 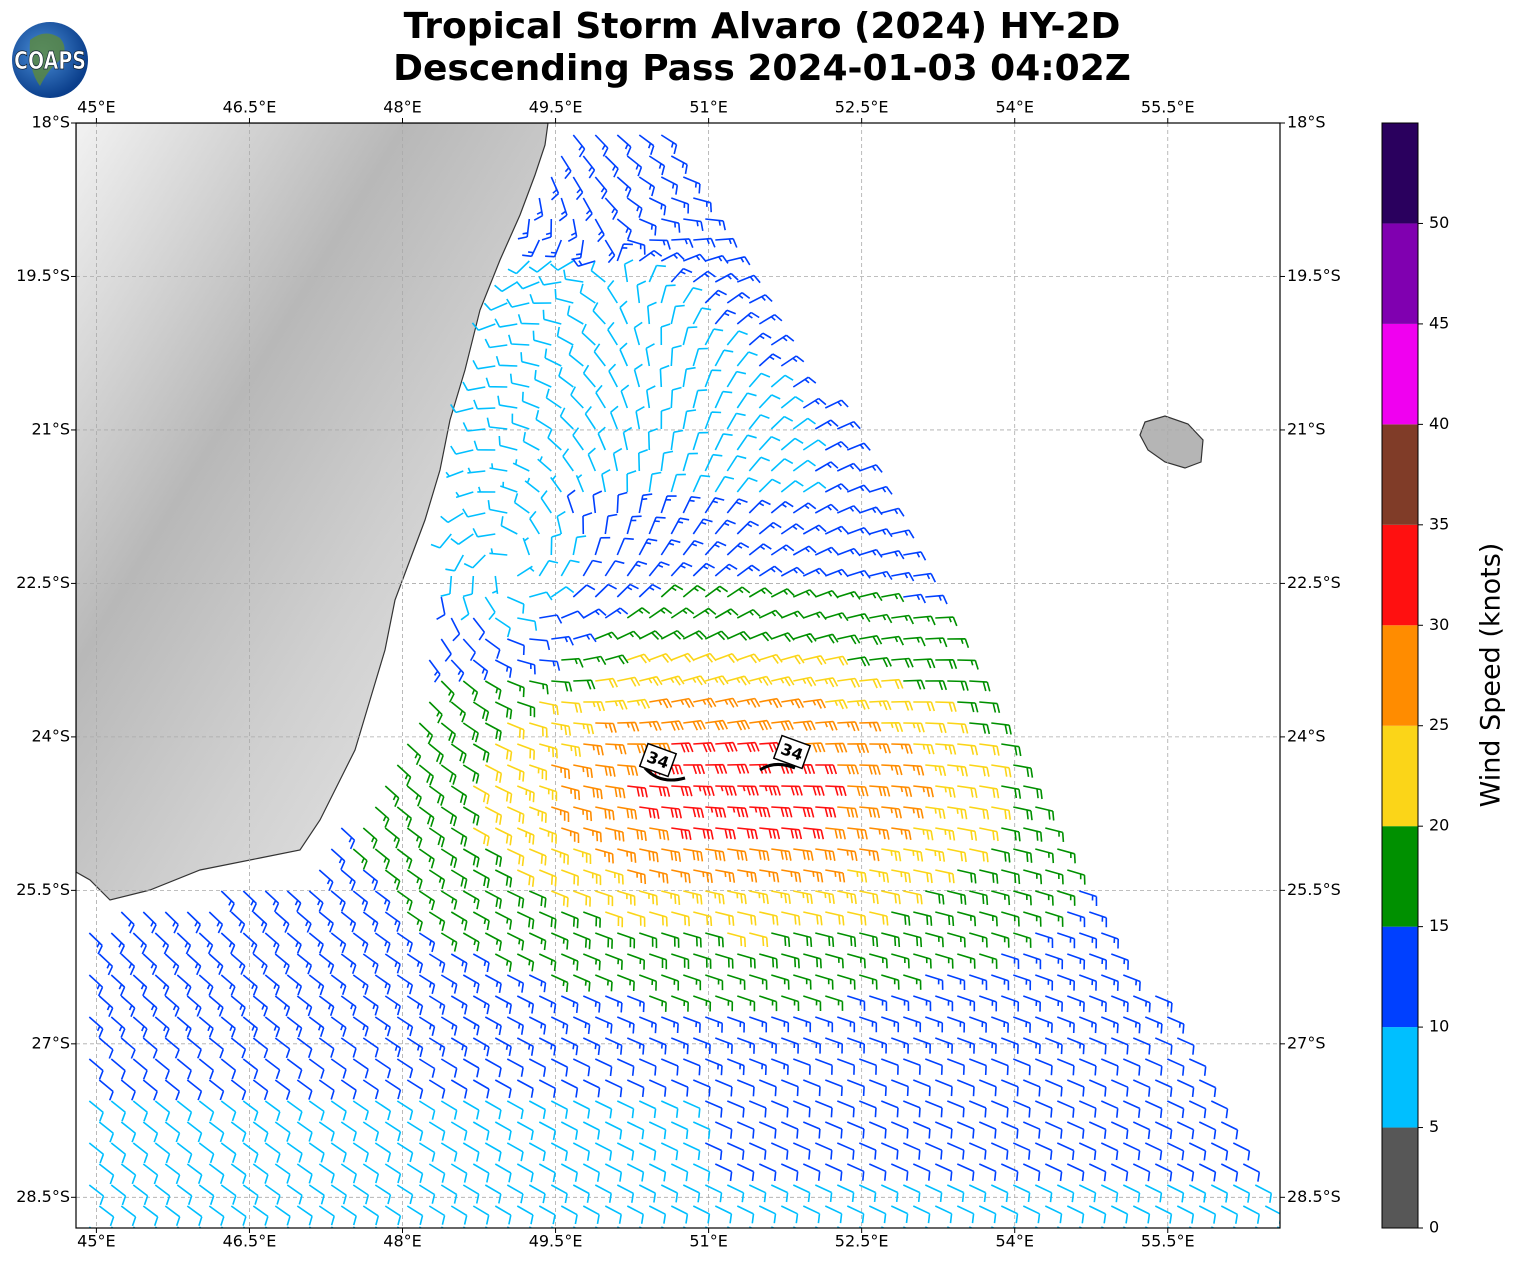 I want to click on x-tick-label: 45°E, so click(x=96, y=1241).